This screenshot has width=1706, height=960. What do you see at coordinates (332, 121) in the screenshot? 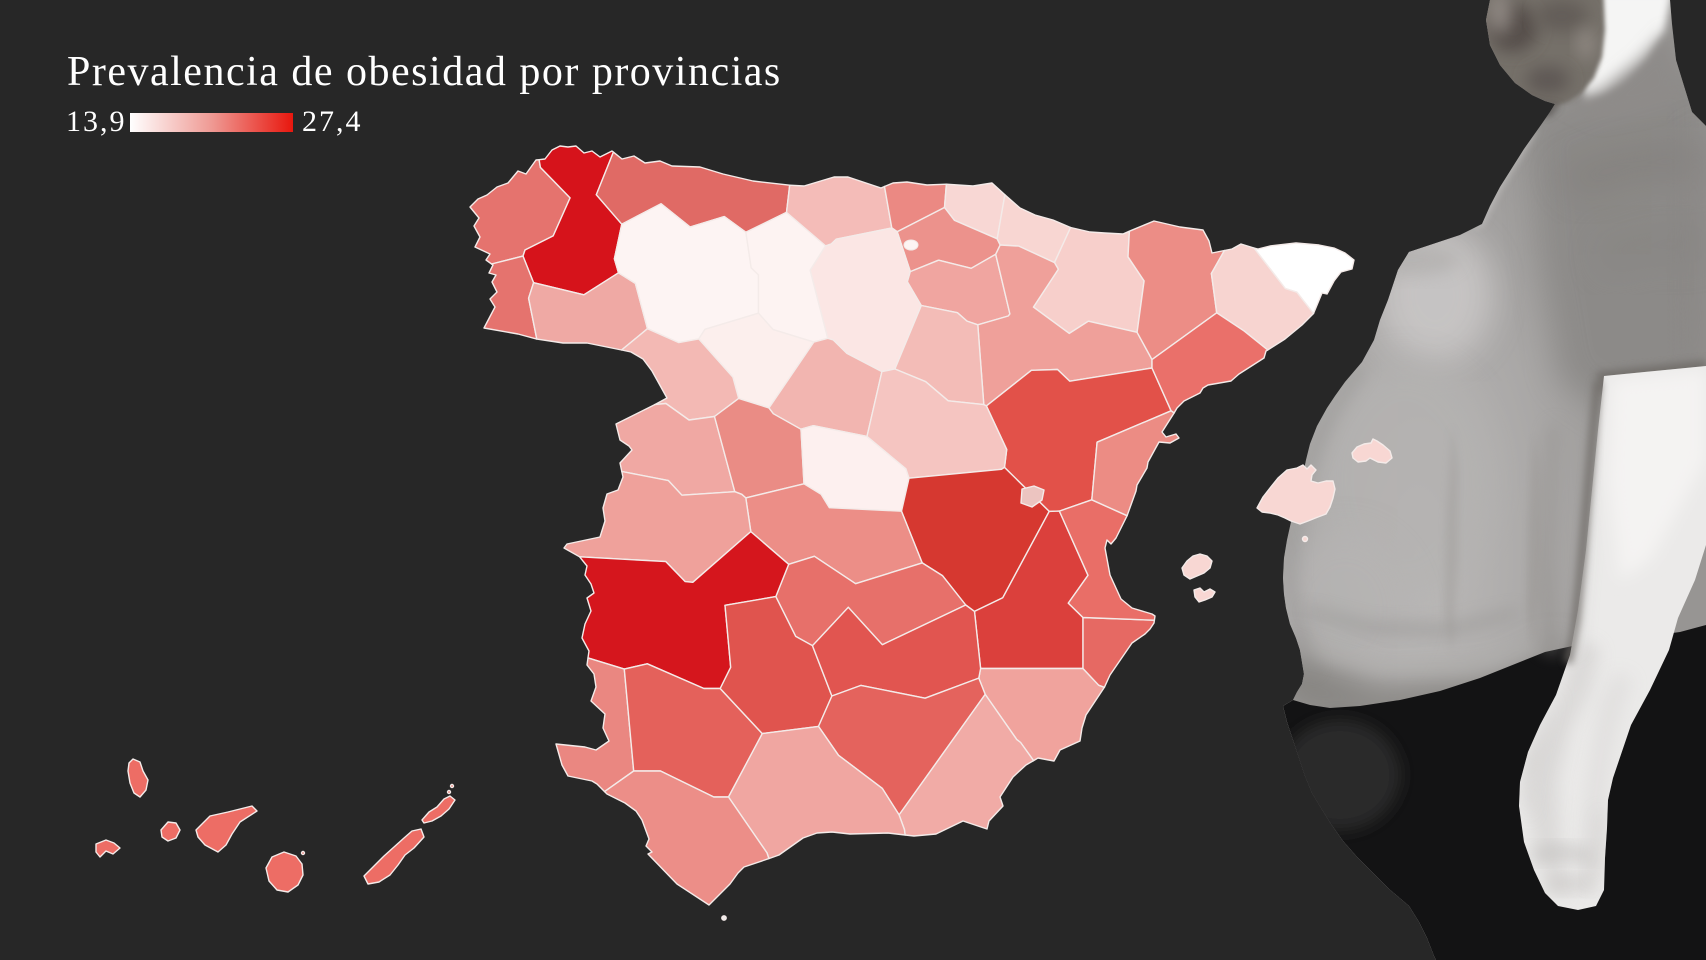
I see `svg-text: 27,4` at bounding box center [332, 121].